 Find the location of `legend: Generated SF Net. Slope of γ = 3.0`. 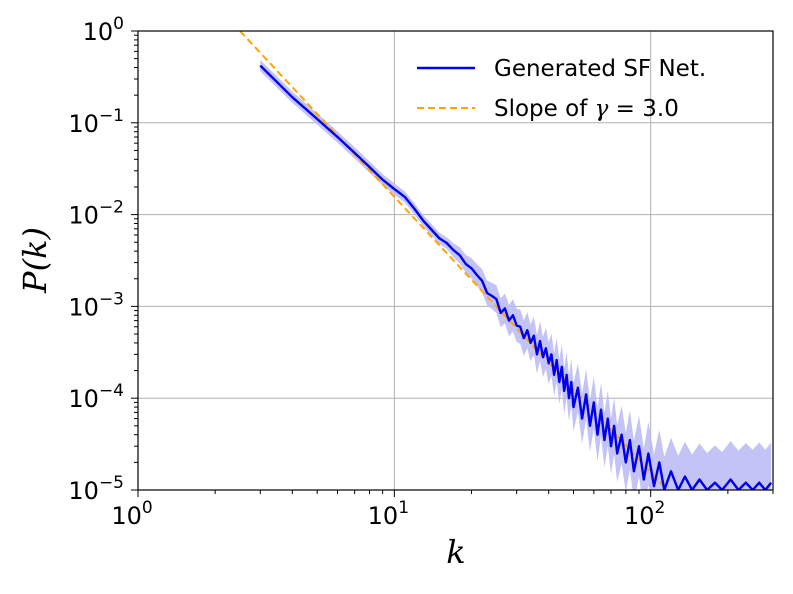

legend: Generated SF Net. Slope of γ = 3.0 is located at coordinates (561, 89).